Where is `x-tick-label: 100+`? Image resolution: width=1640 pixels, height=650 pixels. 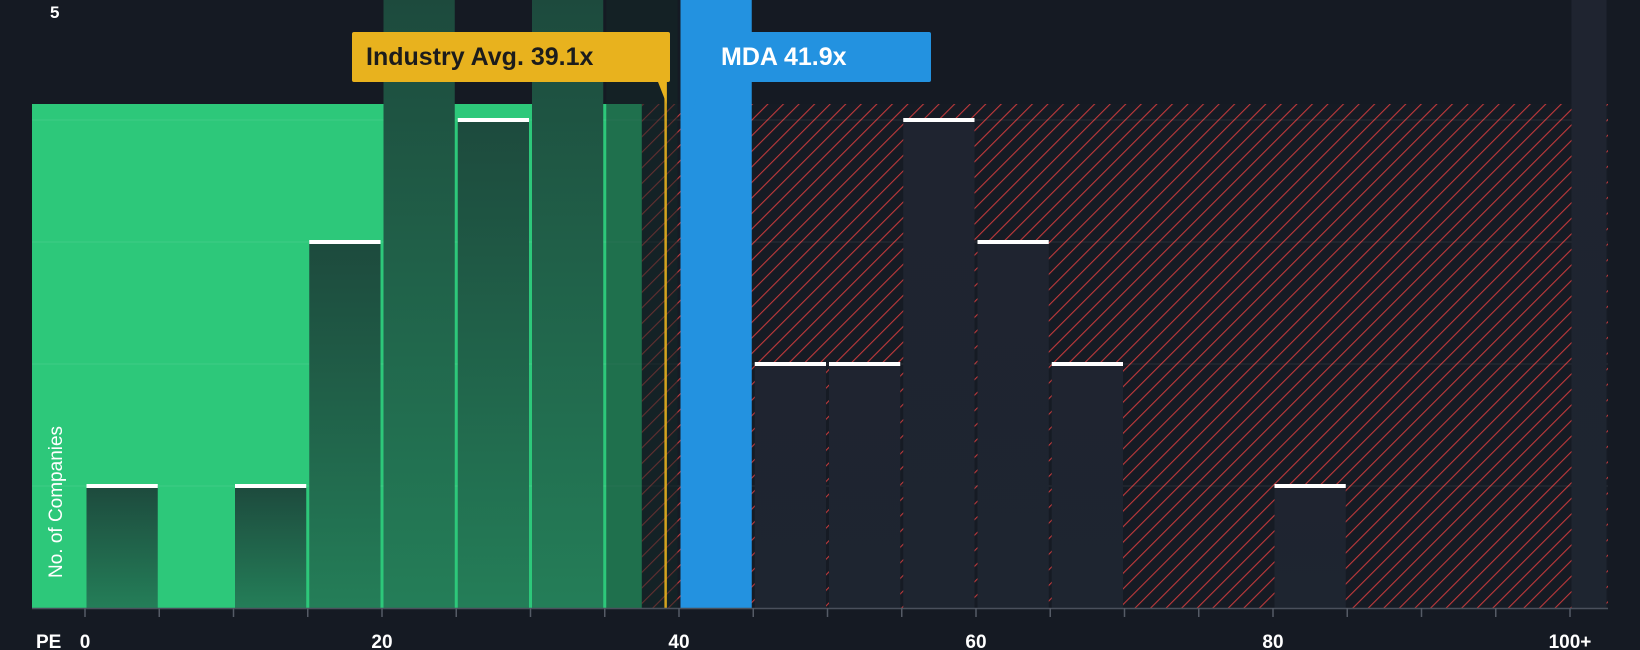
x-tick-label: 100+ is located at coordinates (1570, 641).